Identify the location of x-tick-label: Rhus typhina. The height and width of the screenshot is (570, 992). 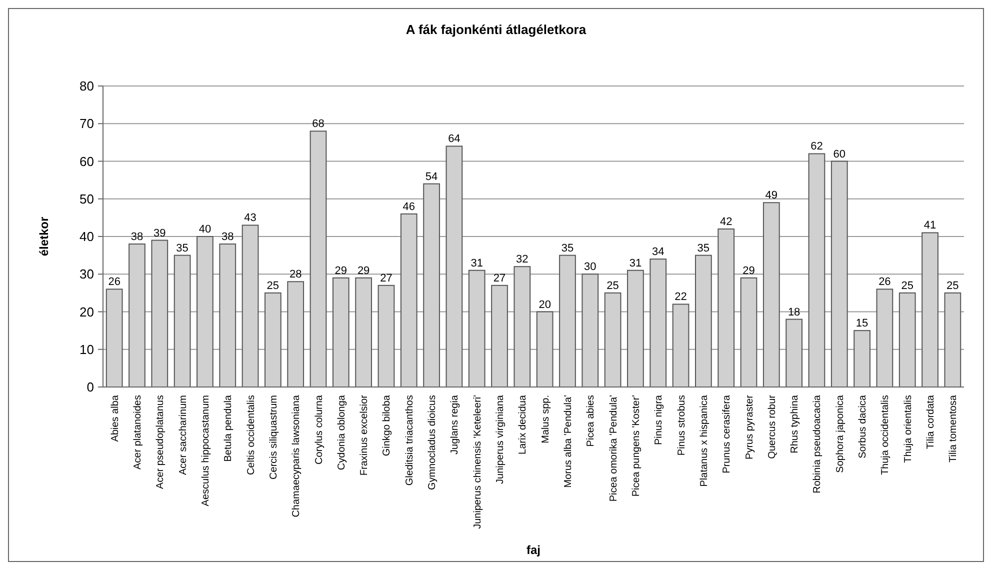
(795, 424).